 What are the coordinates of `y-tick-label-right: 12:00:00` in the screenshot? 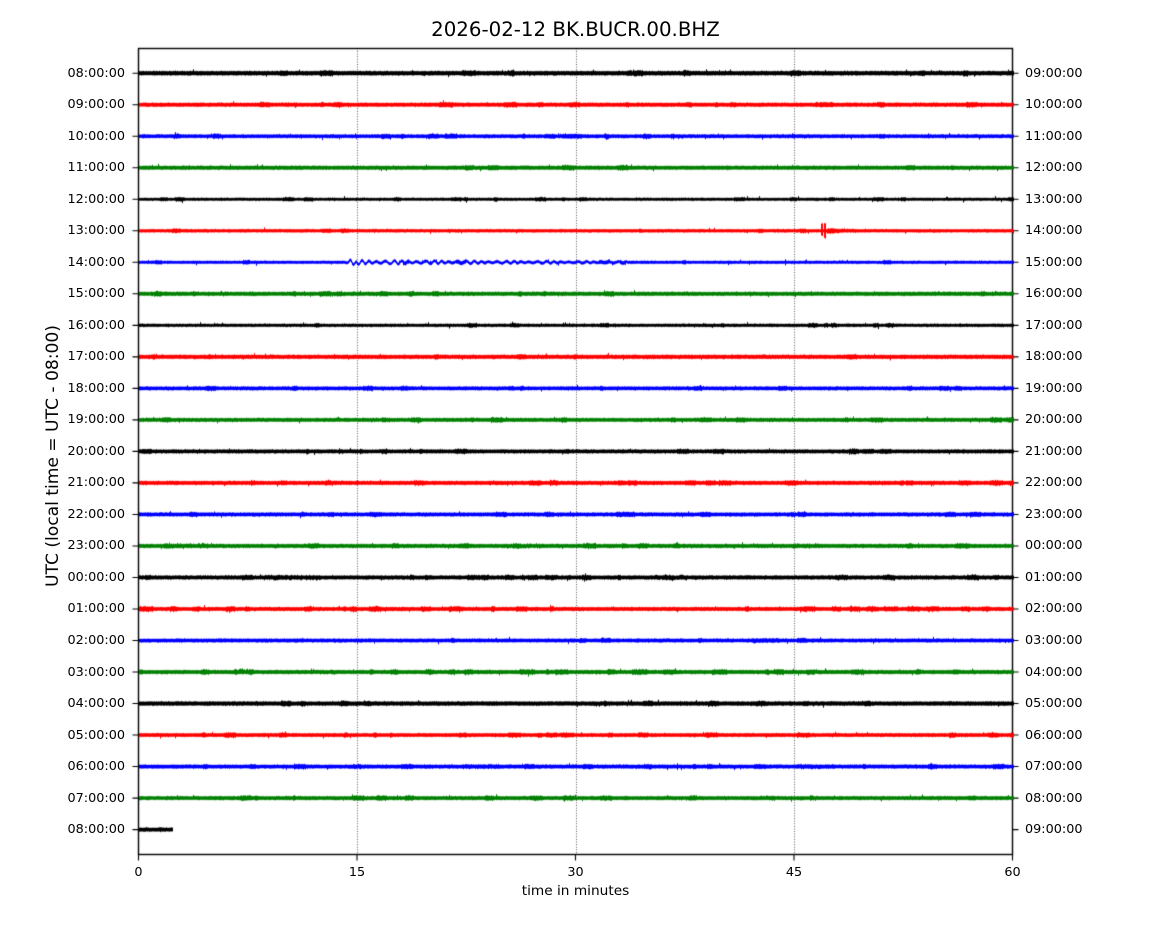 It's located at (1054, 168).